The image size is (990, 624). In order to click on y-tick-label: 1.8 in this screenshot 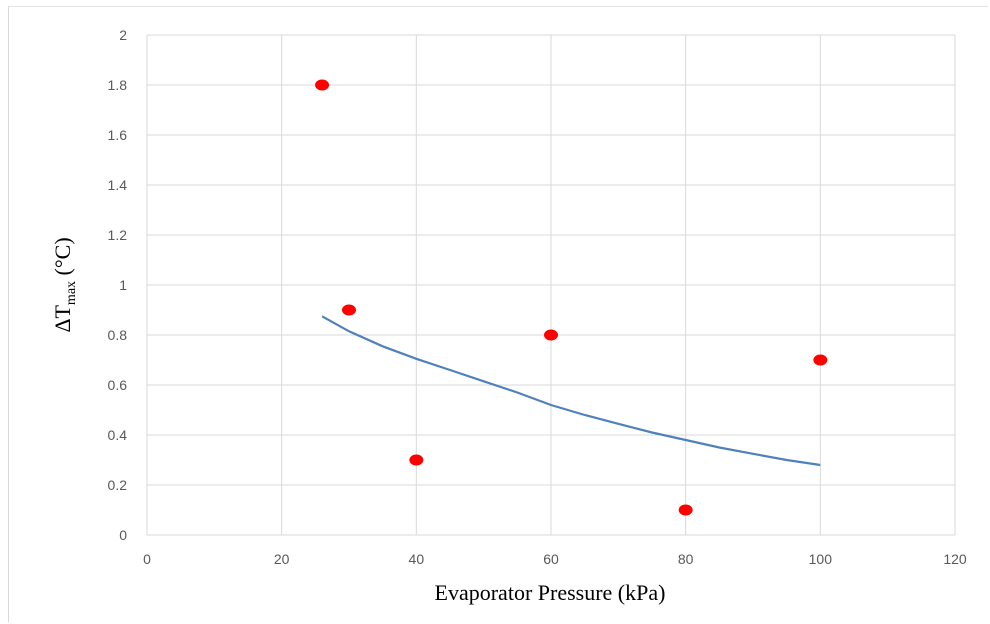, I will do `click(118, 85)`.